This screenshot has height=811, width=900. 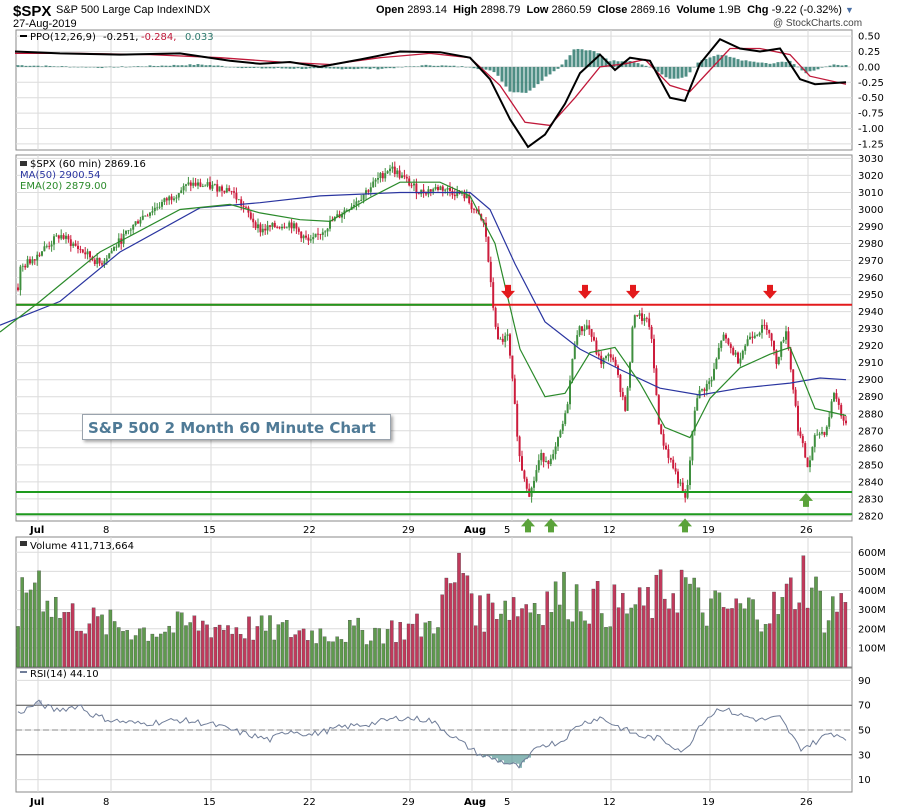 I want to click on price-y-tick-label: 2860, so click(x=870, y=448).